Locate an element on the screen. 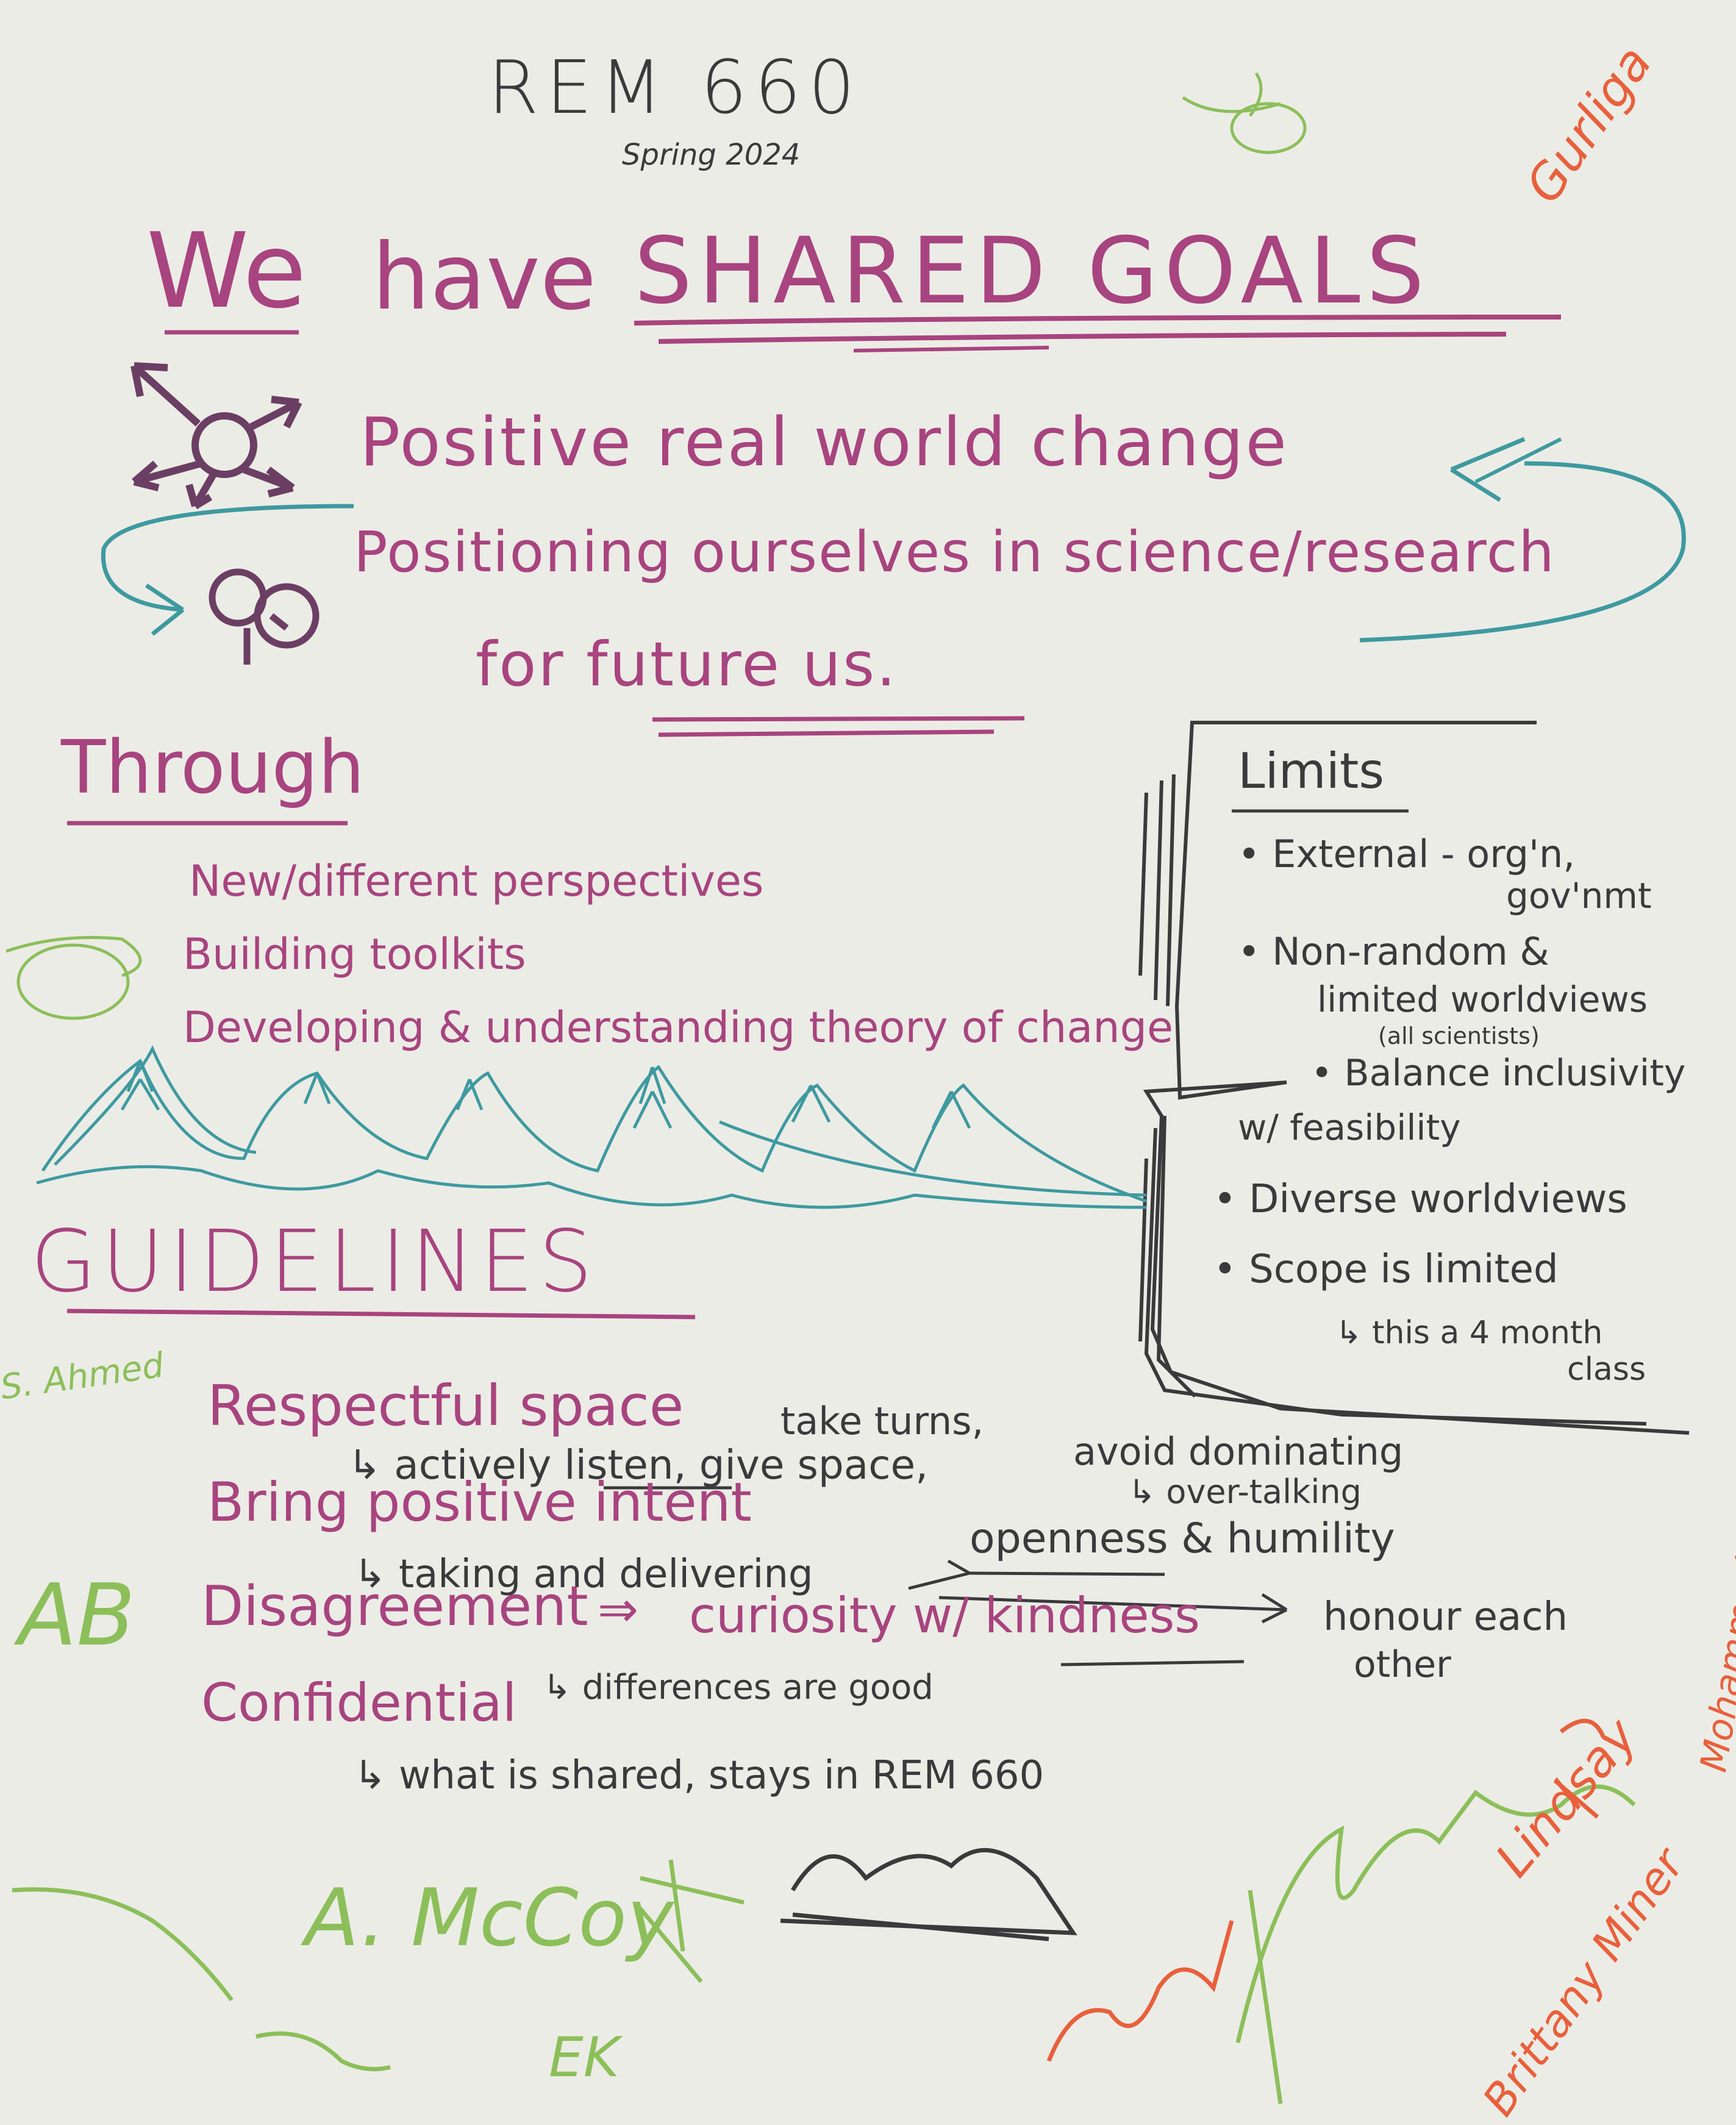  guideline-positive-intent: Bring positive intent is located at coordinates (480, 1502).